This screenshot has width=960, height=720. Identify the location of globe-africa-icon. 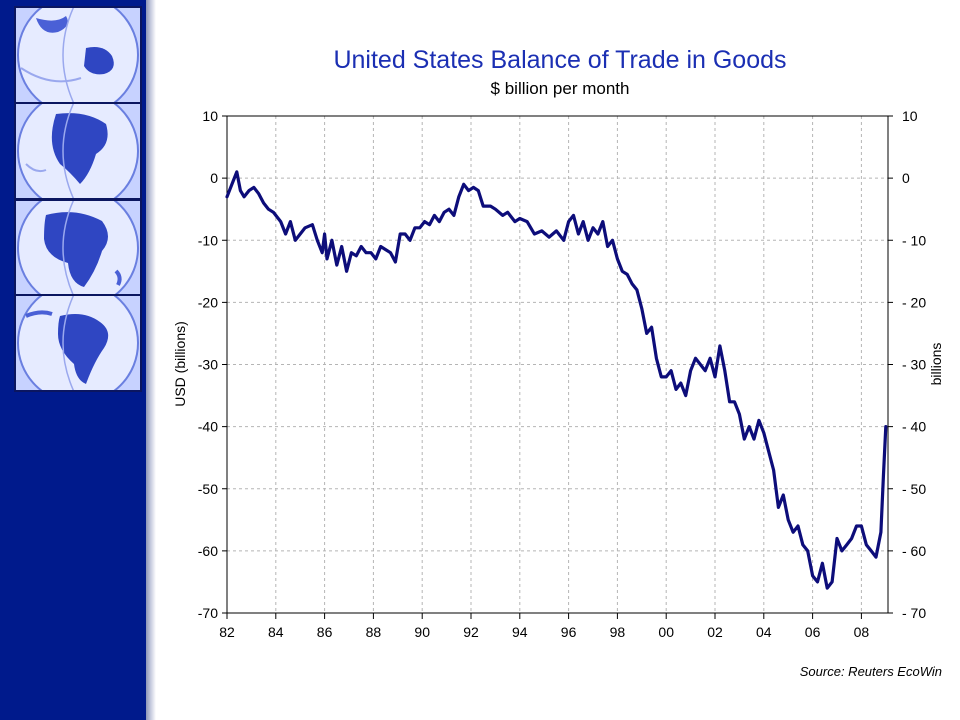
(78, 248).